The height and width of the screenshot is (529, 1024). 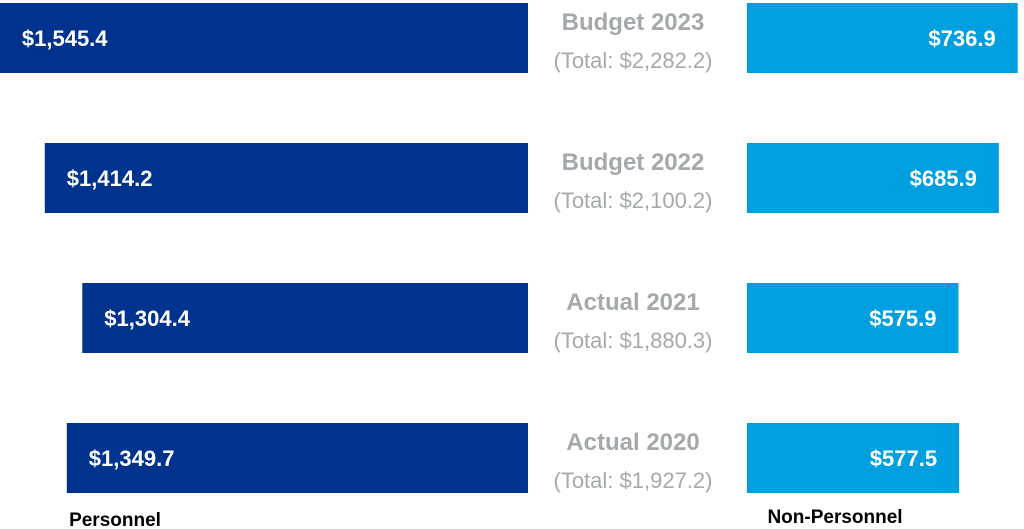 I want to click on personnel-value-label: $1,304.4, so click(x=147, y=318).